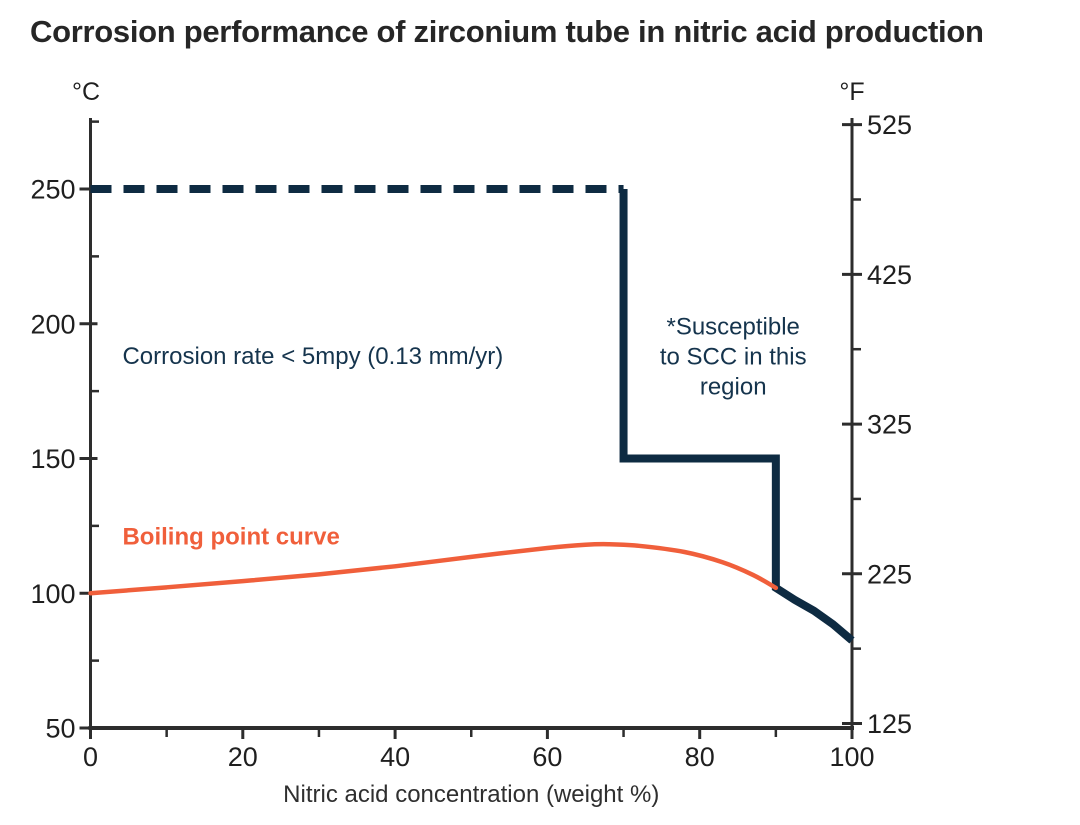 The width and height of the screenshot is (1080, 825). I want to click on y-left-tick-label: 150, so click(52, 459).